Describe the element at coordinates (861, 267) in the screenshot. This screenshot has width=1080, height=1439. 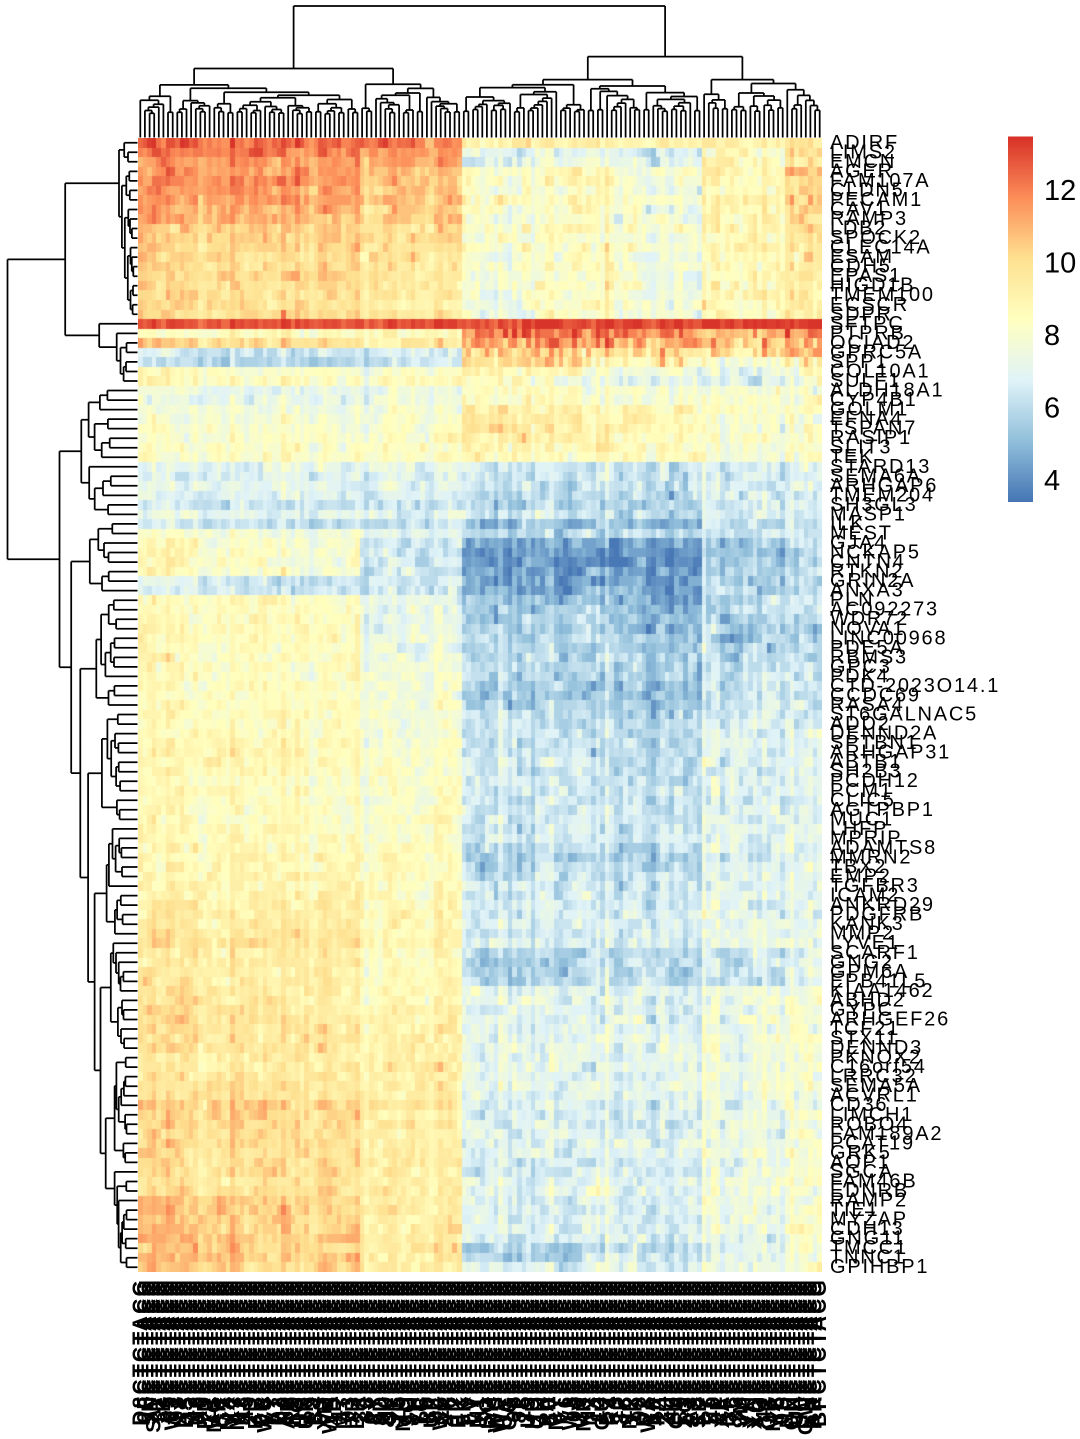
I see `svg-text: CDH5` at that location.